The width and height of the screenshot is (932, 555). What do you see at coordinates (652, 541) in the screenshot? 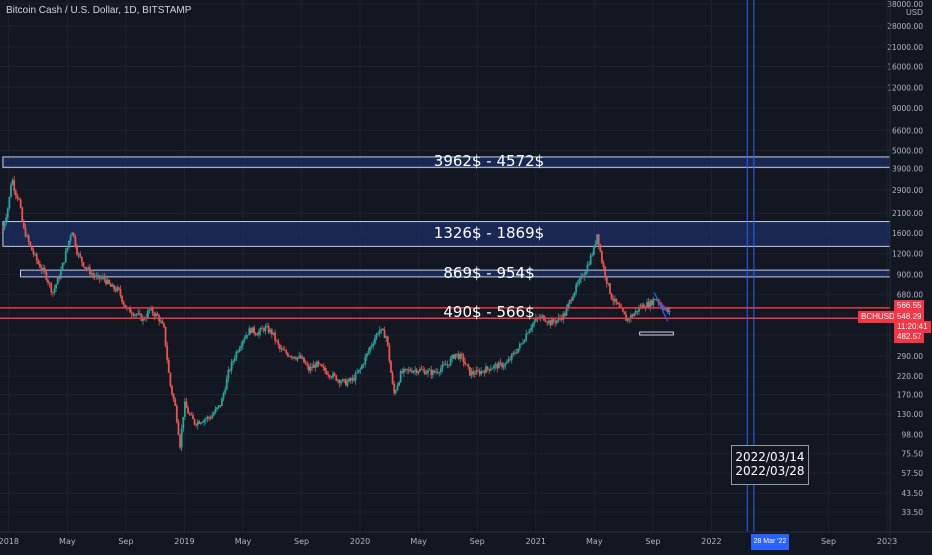
I see `x-tick-label: Sep` at bounding box center [652, 541].